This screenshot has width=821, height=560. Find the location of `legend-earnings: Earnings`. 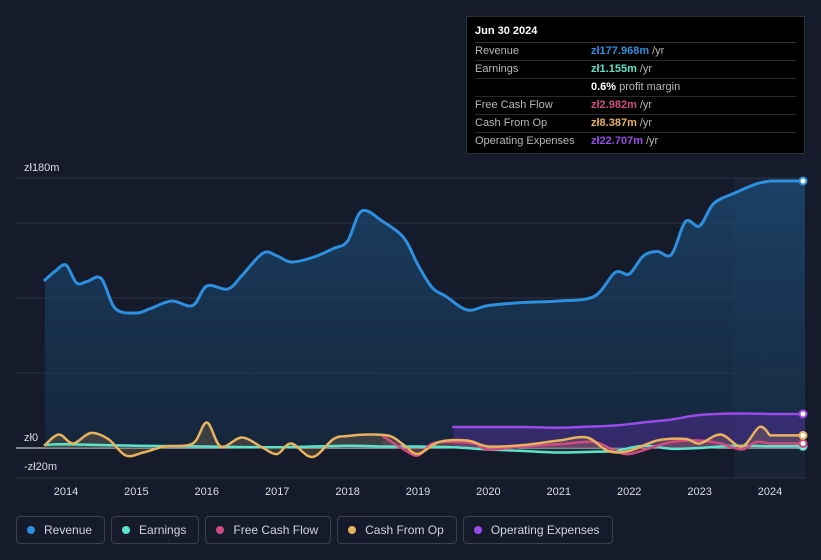

legend-earnings: Earnings is located at coordinates (155, 530).